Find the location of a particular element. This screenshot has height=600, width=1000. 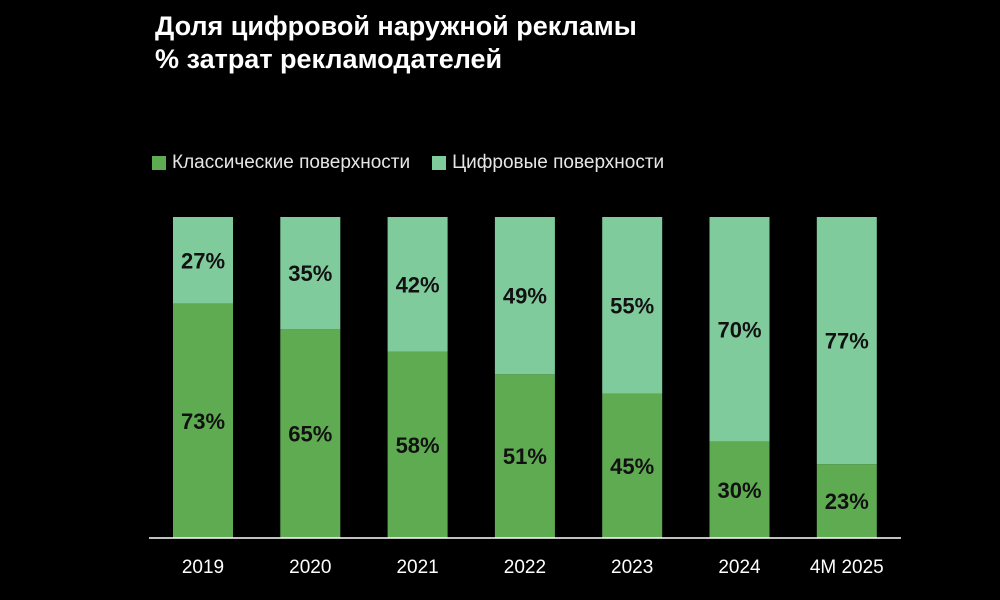

data-label: 27% is located at coordinates (203, 260).